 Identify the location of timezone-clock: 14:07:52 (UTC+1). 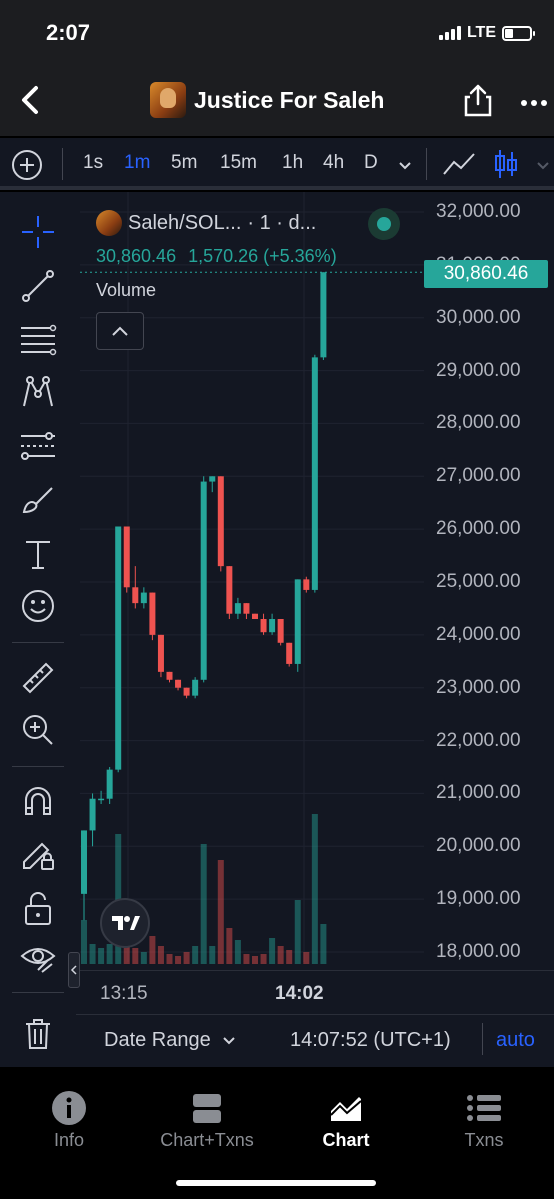
(370, 1040).